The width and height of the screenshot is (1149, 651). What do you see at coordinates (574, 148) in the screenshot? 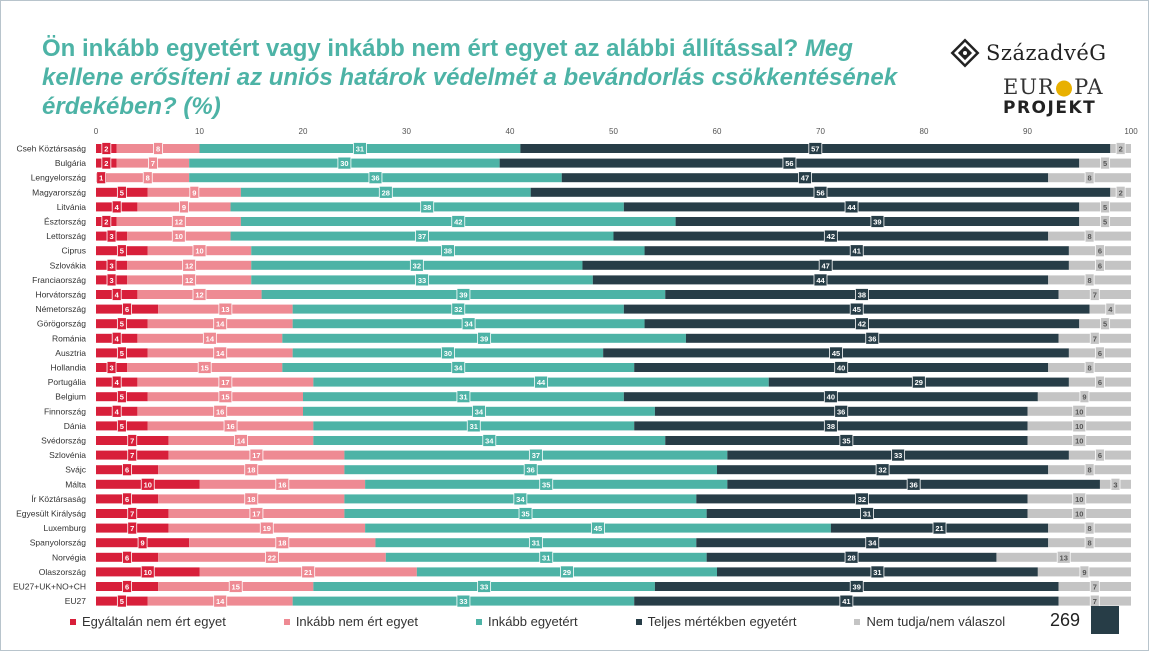
I see `chart-row: Cseh Köztársaság 2 8 31 57 2` at bounding box center [574, 148].